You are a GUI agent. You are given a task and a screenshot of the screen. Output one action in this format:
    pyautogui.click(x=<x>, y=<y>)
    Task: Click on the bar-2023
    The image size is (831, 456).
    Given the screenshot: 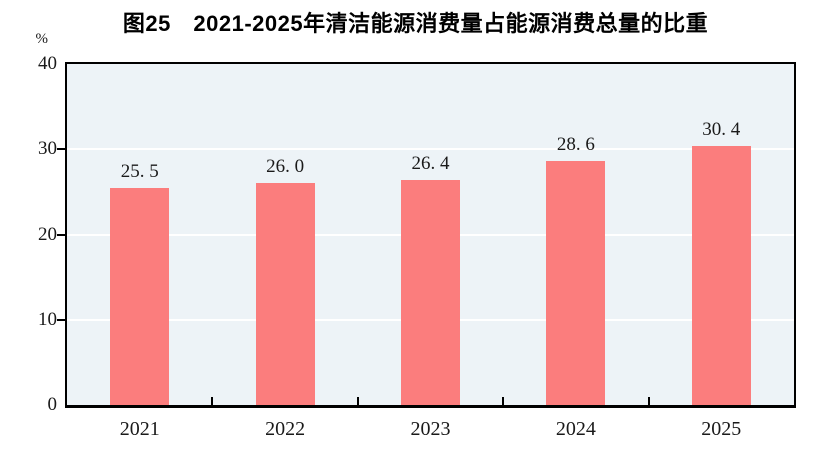 What is the action you would take?
    pyautogui.click(x=430, y=292)
    